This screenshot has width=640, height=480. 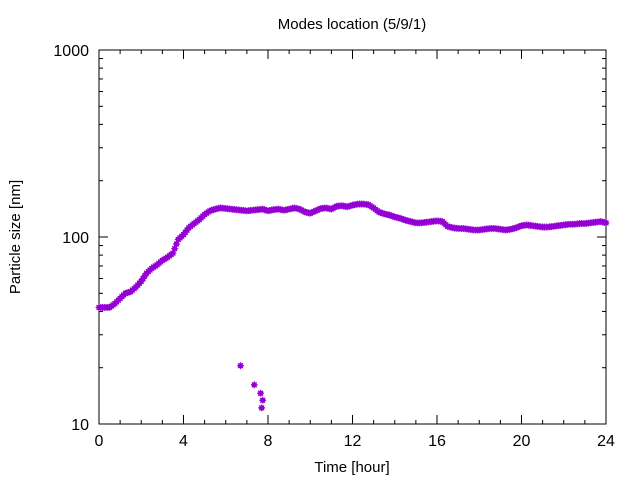 What do you see at coordinates (75, 238) in the screenshot?
I see `y-tick-label: 100` at bounding box center [75, 238].